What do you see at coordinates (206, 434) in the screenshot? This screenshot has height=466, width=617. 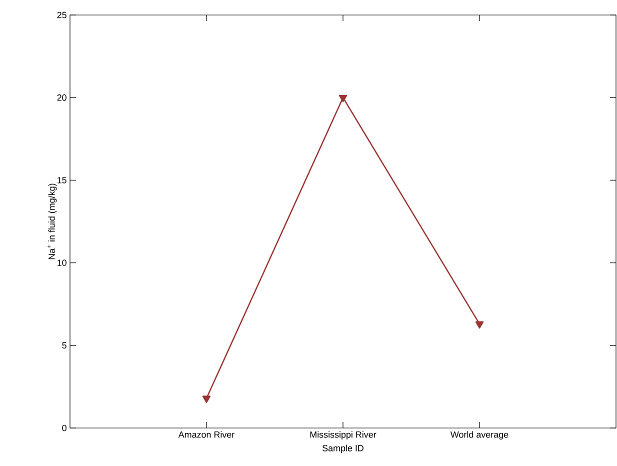 I see `x-tick-label: Amazon River` at bounding box center [206, 434].